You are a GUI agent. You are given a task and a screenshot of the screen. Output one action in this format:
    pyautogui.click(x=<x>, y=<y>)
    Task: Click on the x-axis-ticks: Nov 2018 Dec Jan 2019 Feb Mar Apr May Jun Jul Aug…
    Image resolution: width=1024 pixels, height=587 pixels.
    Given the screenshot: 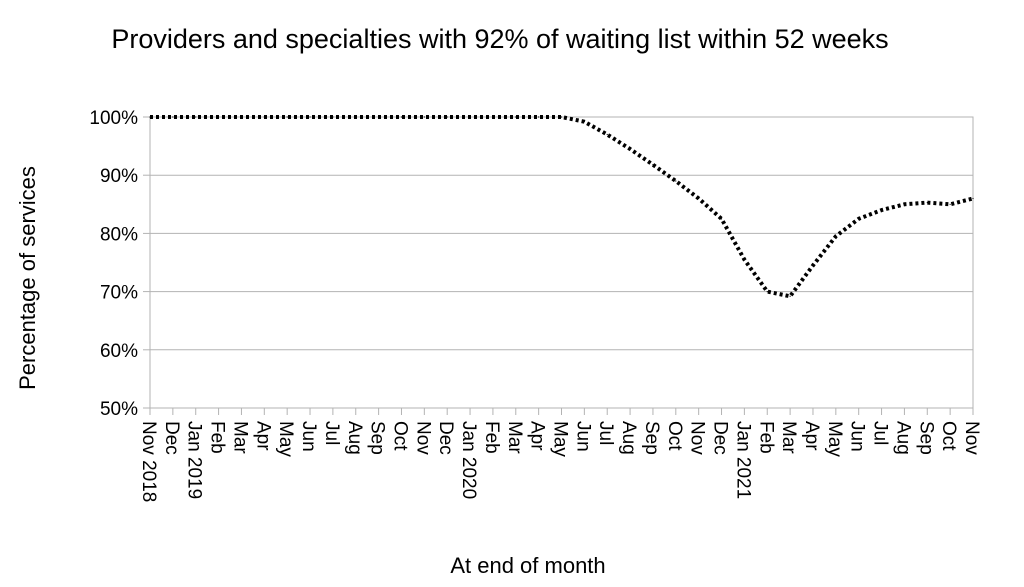 What is the action you would take?
    pyautogui.click(x=560, y=455)
    